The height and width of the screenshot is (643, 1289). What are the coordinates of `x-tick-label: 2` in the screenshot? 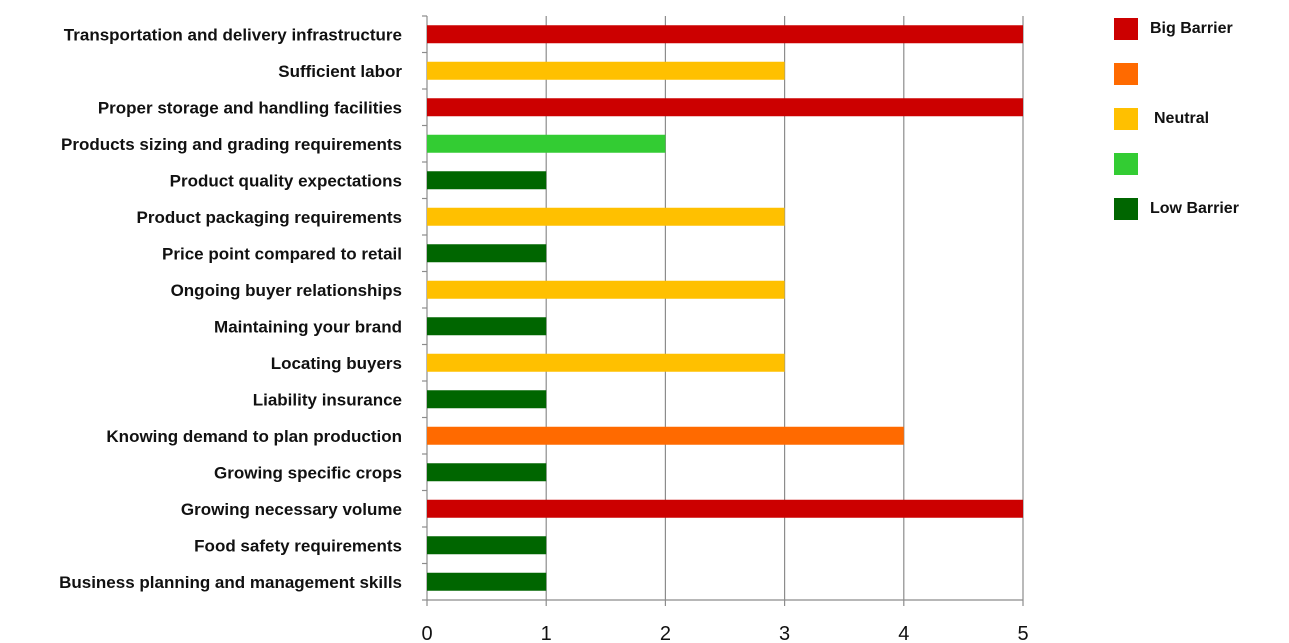 It's located at (665, 633).